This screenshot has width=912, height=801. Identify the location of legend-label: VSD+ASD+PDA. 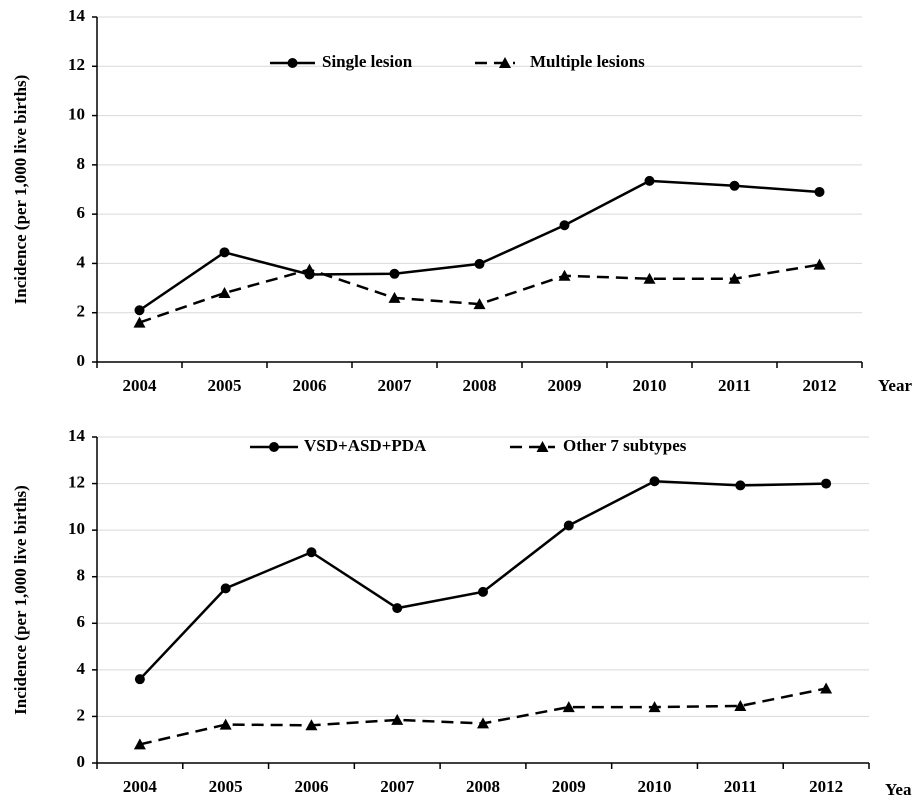
(365, 445).